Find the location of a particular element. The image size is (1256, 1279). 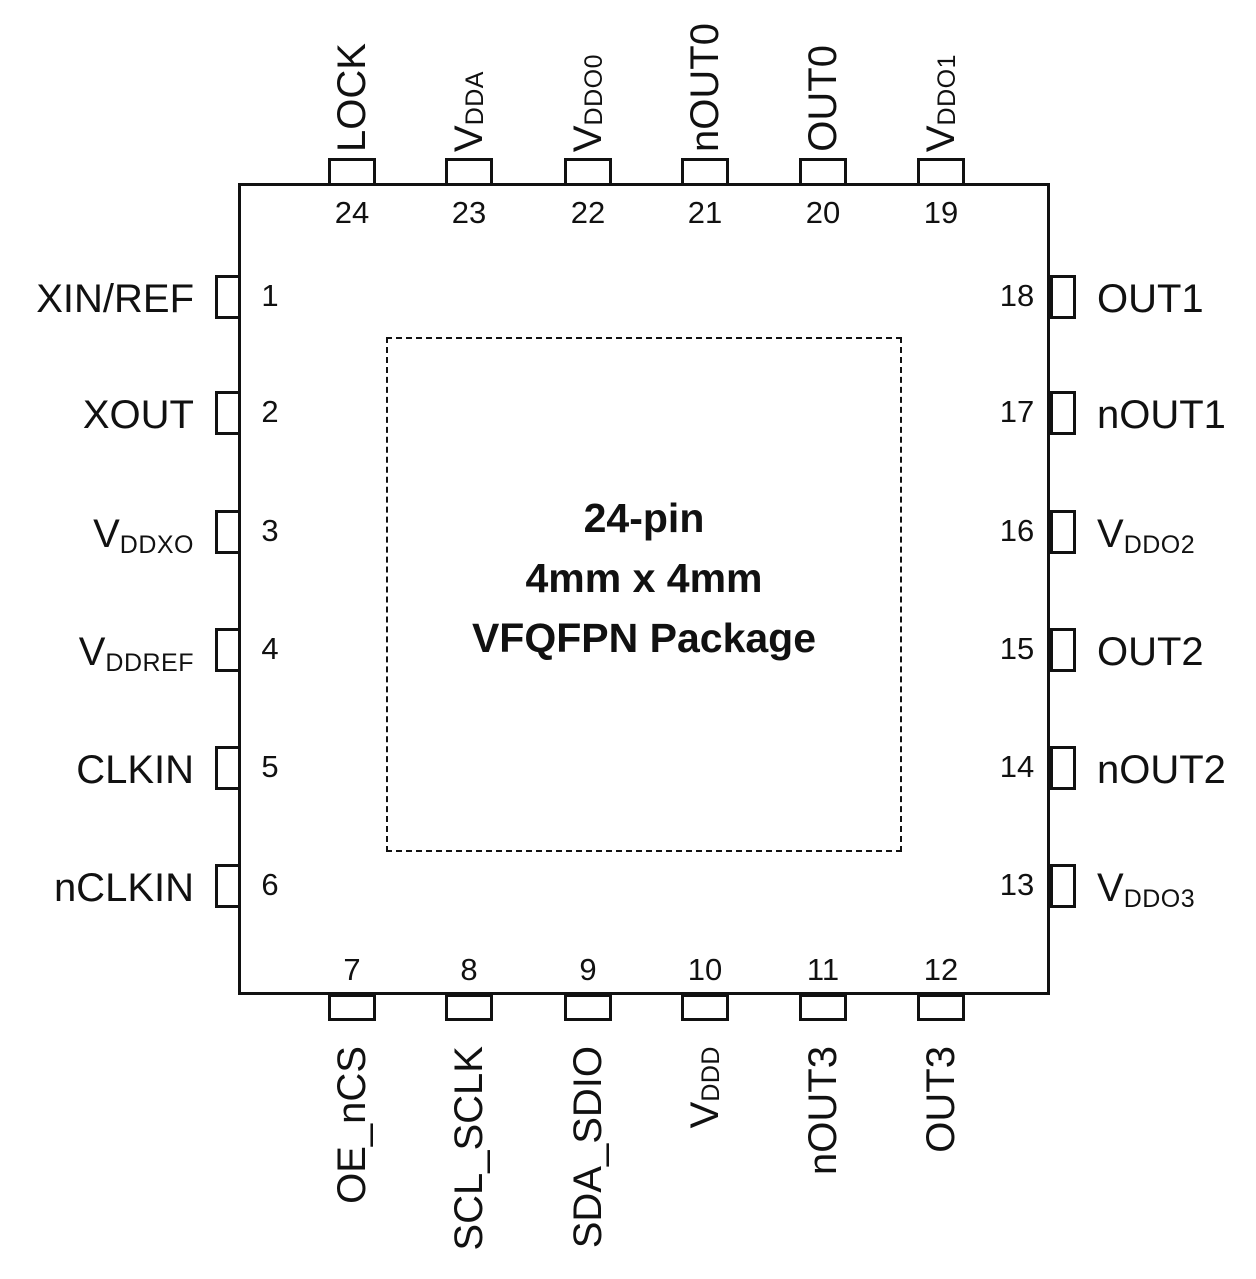

pin-16-number: 16 is located at coordinates (1017, 530).